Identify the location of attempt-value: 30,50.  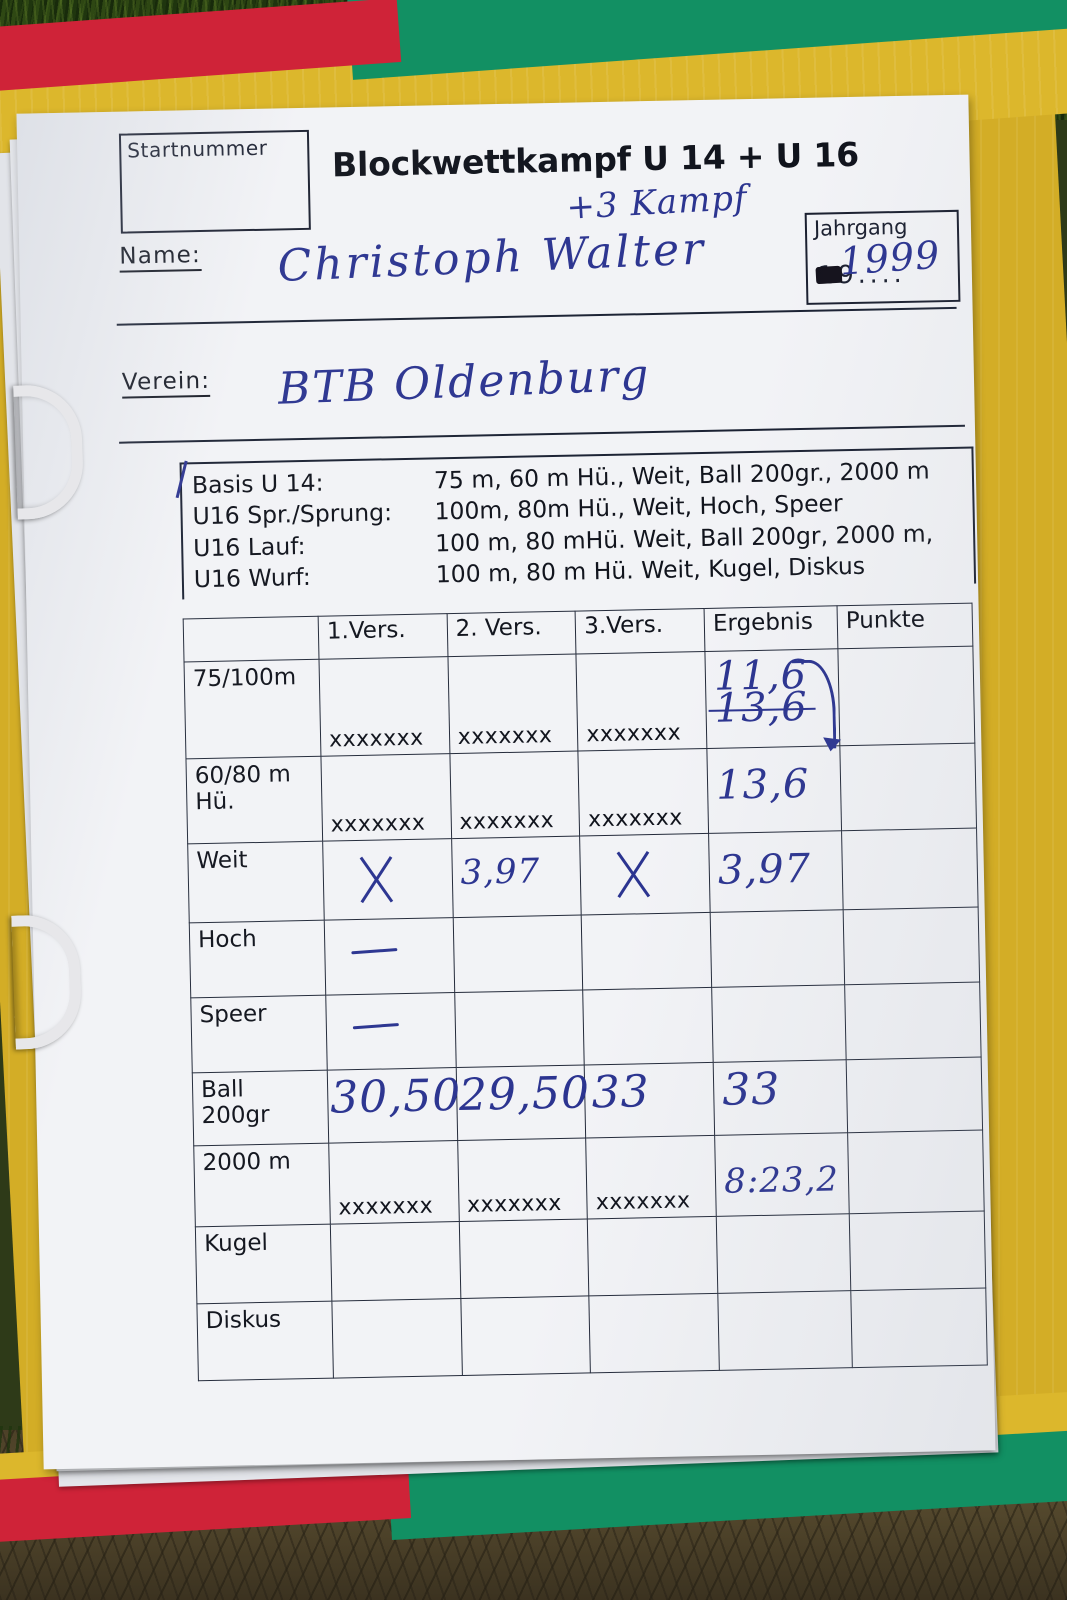
(395, 1096).